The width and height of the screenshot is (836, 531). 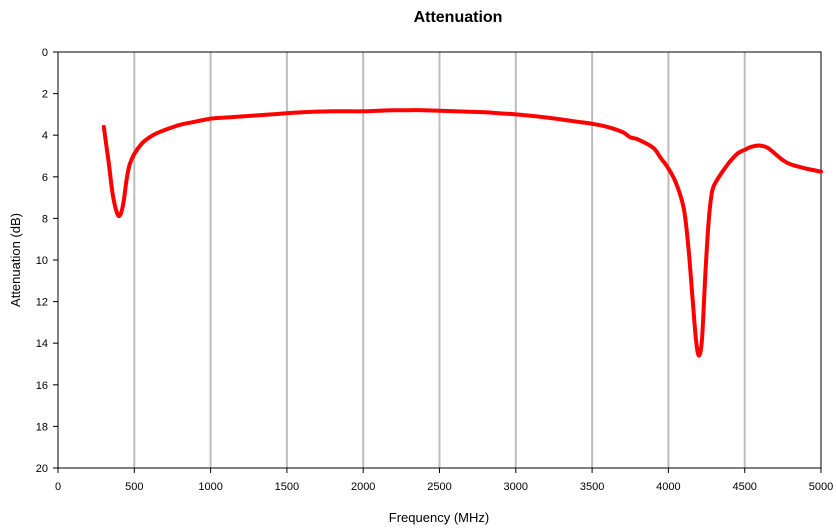 I want to click on x-tick-label: 4500, so click(x=744, y=487).